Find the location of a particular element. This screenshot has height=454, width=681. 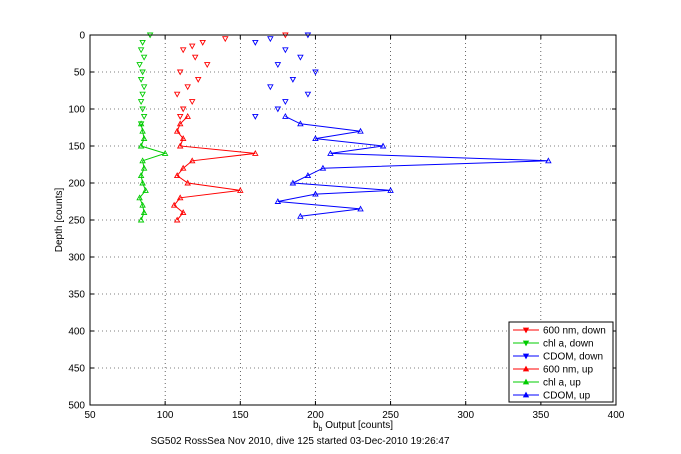

legend-label: 600 nm, down is located at coordinates (574, 331).